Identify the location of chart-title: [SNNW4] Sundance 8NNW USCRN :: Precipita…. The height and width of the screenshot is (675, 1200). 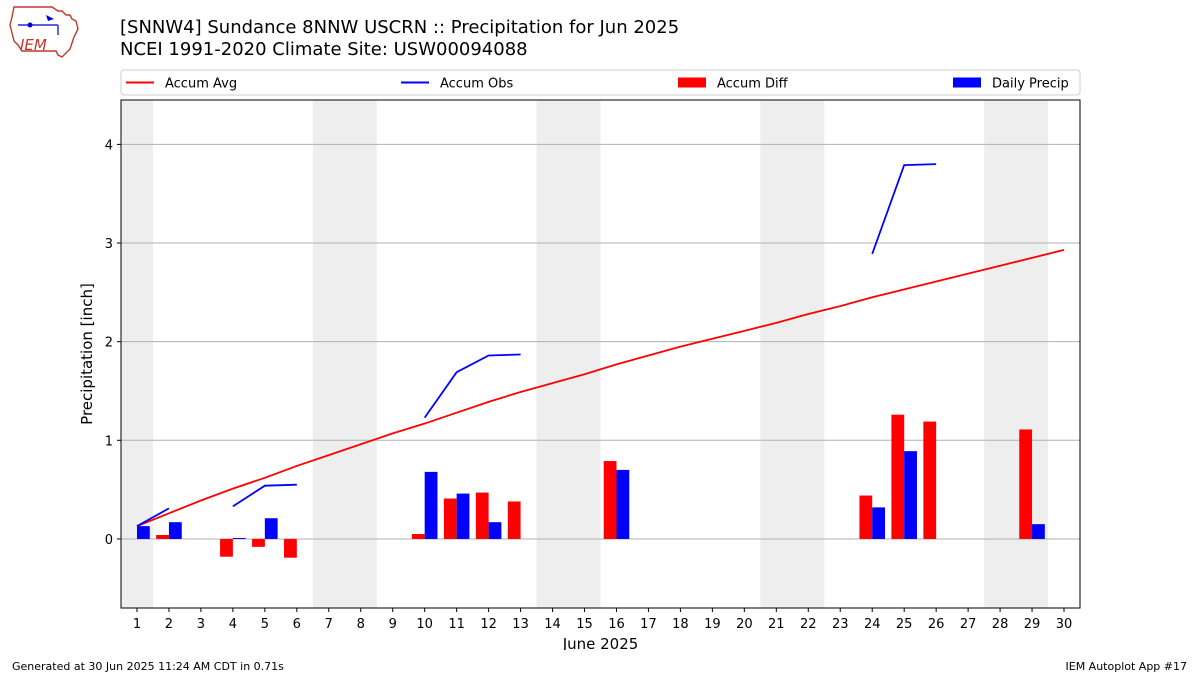
(400, 27).